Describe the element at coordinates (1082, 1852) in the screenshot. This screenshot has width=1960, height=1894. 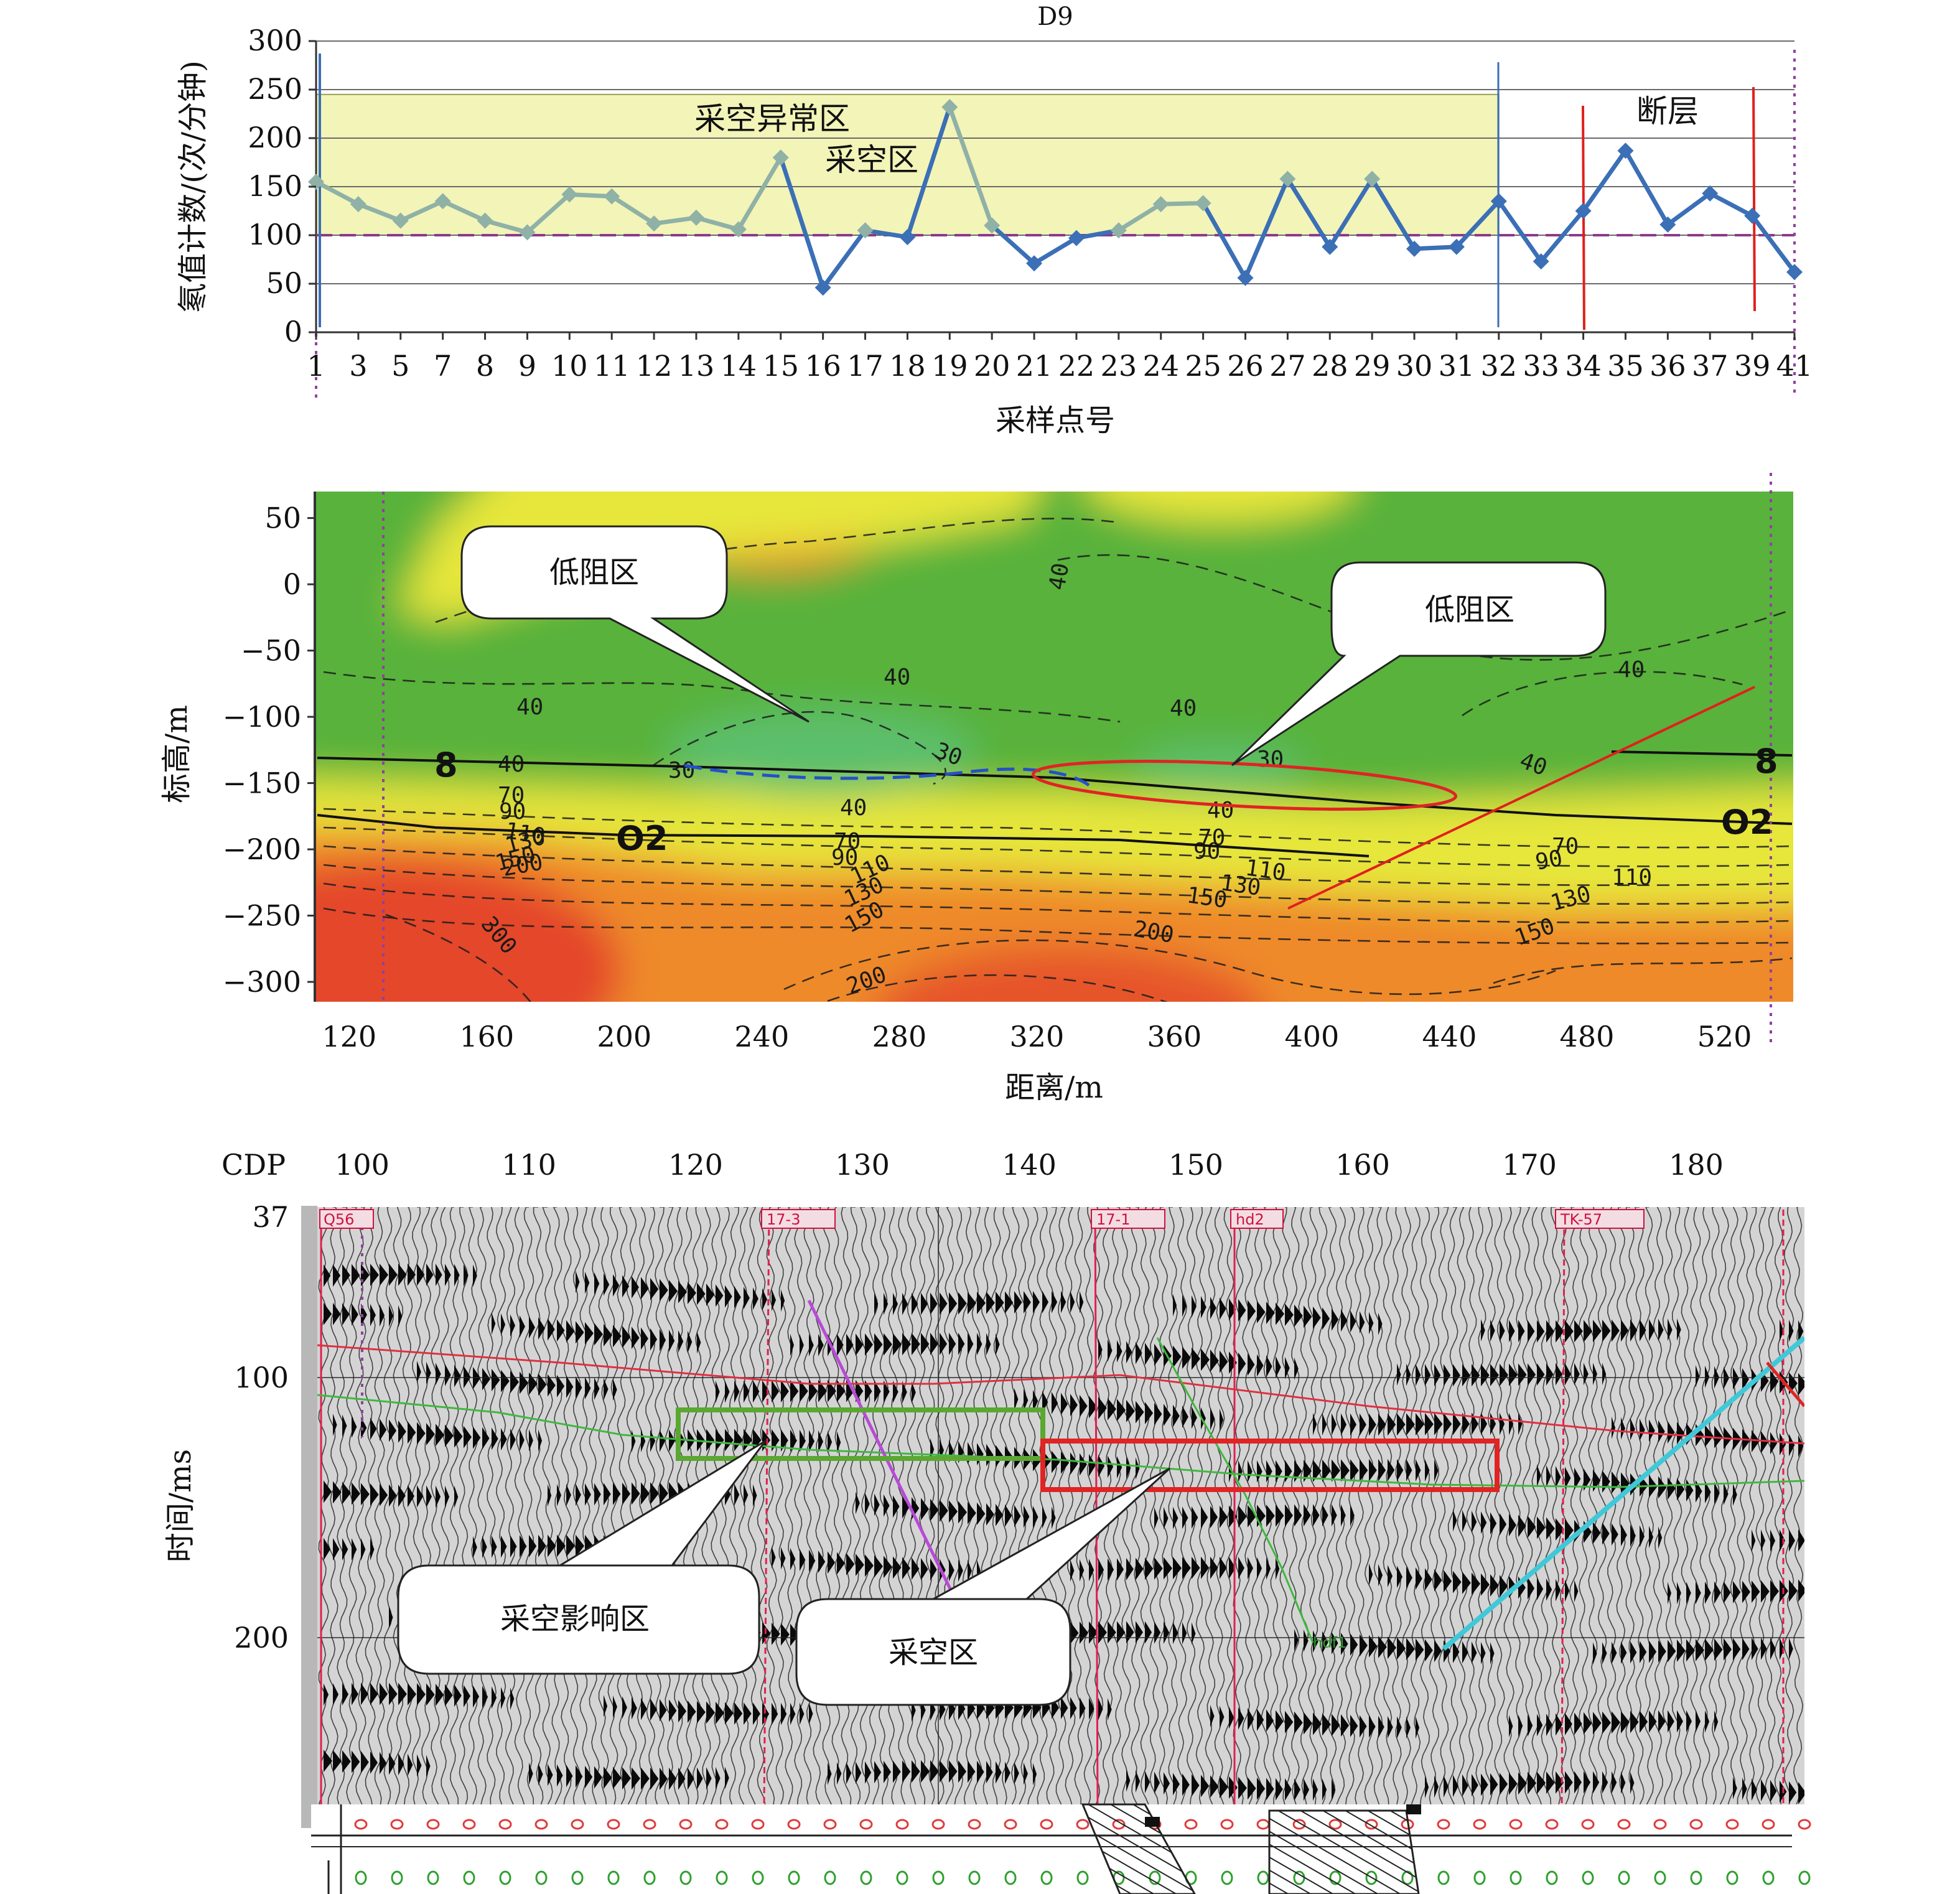
I see `well-strip-symbols` at that location.